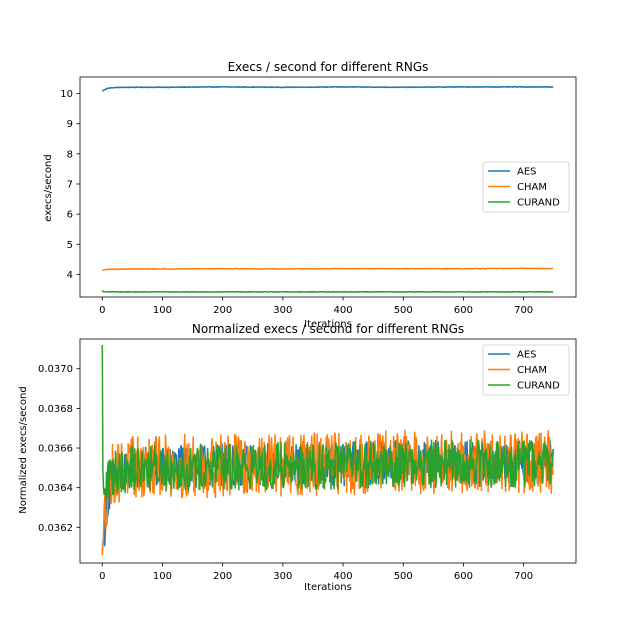 The width and height of the screenshot is (640, 640). I want to click on y-tick-label: 5, so click(70, 245).